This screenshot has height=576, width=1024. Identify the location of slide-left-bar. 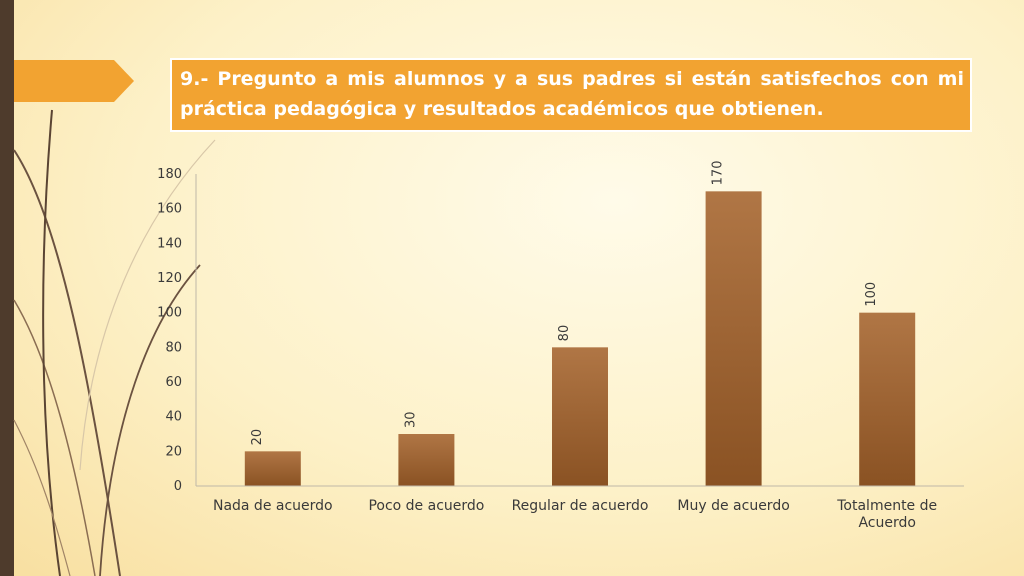
(7, 288).